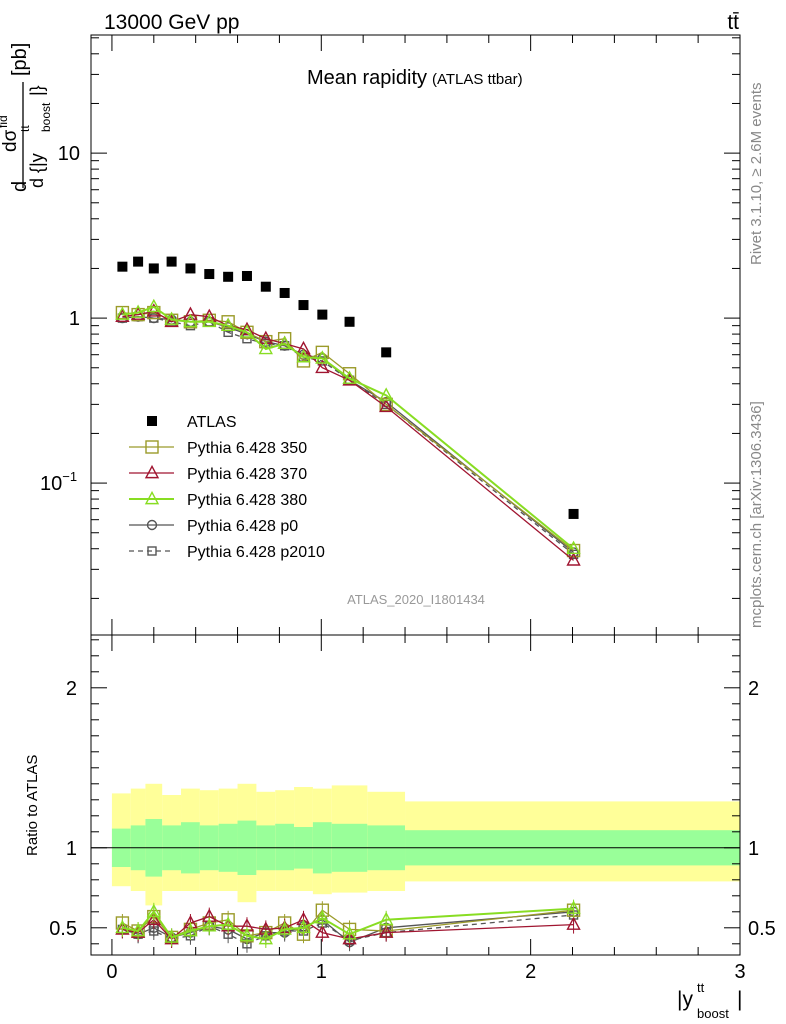  Describe the element at coordinates (171, 22) in the screenshot. I see `beam-label: 13000 GeV pp` at that location.